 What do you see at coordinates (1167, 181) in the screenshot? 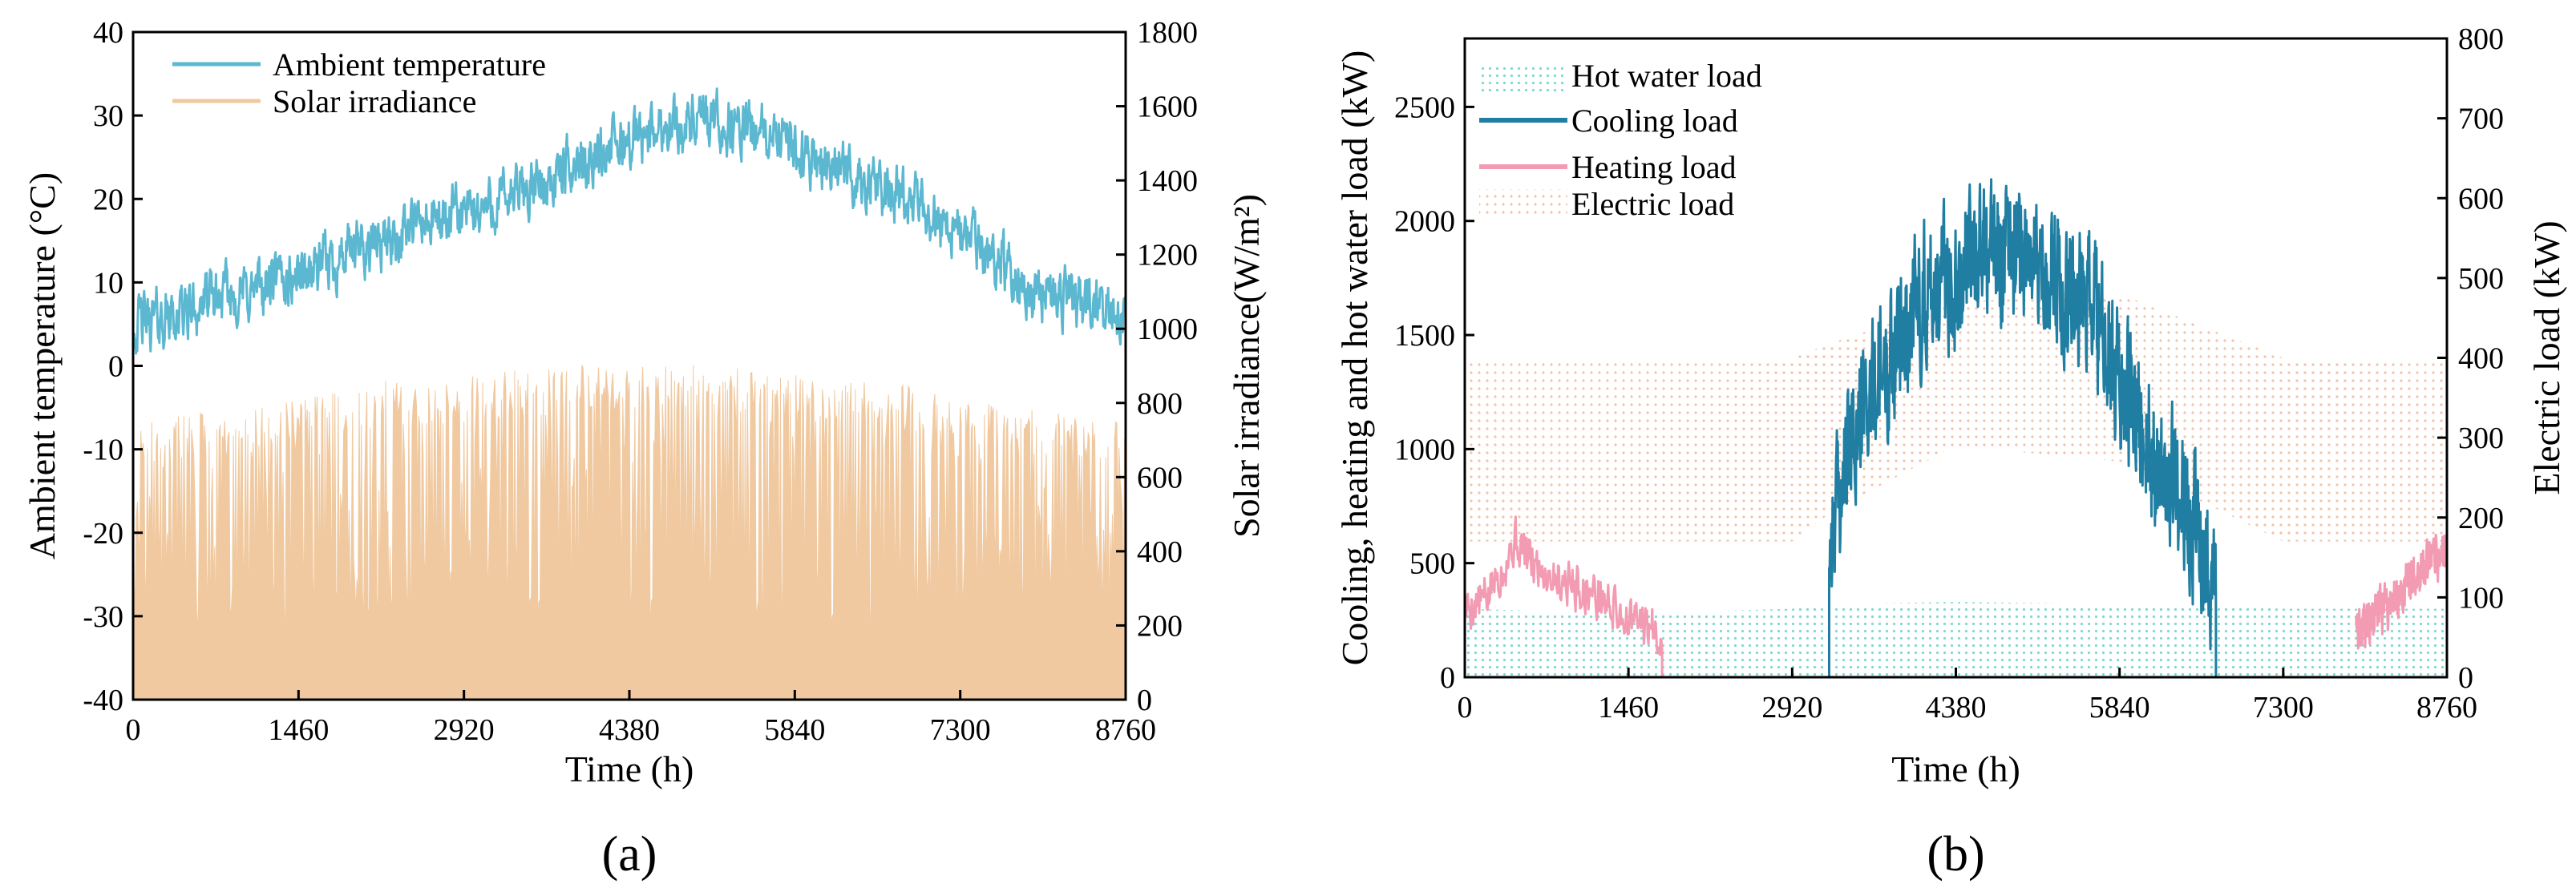
I see `chart-a-y2-tick-label: 1400` at bounding box center [1167, 181].